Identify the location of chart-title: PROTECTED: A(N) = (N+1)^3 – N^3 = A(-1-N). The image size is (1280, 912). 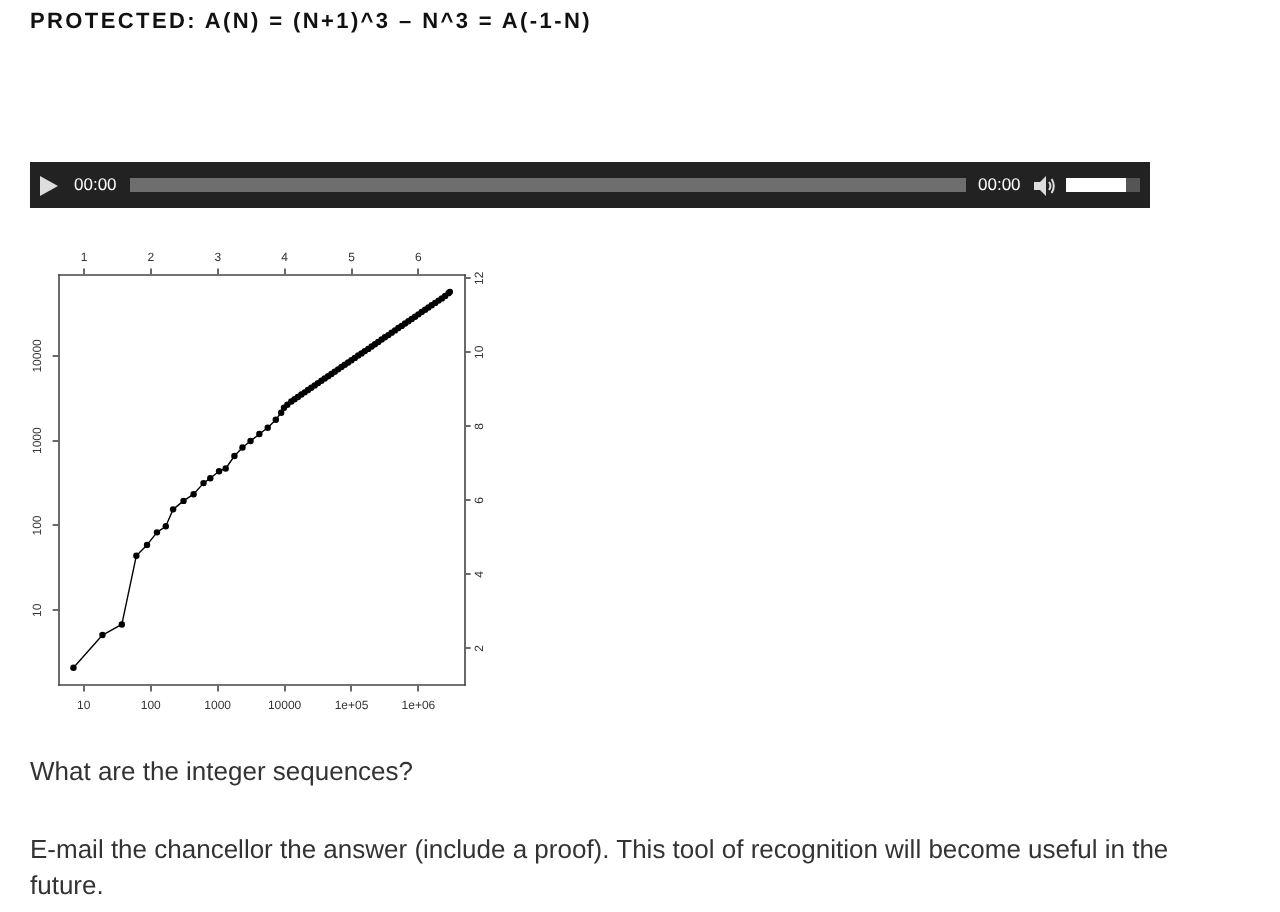
(311, 22).